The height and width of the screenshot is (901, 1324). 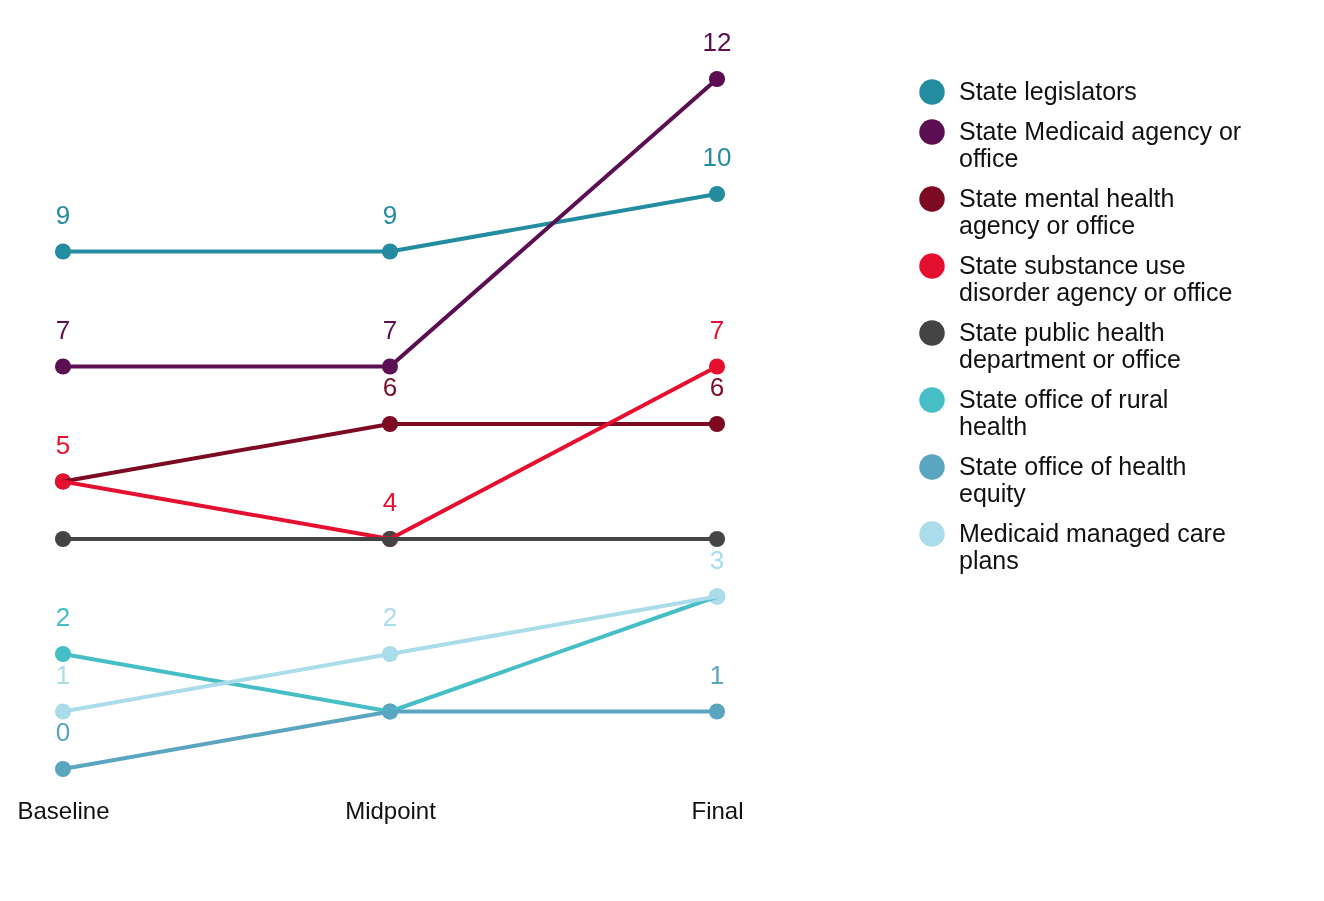 I want to click on data-label: 10, so click(x=717, y=157).